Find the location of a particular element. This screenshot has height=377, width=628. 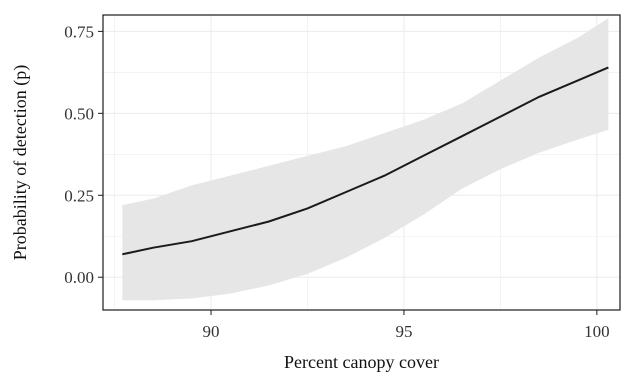

x-tick-label: 95 is located at coordinates (403, 331).